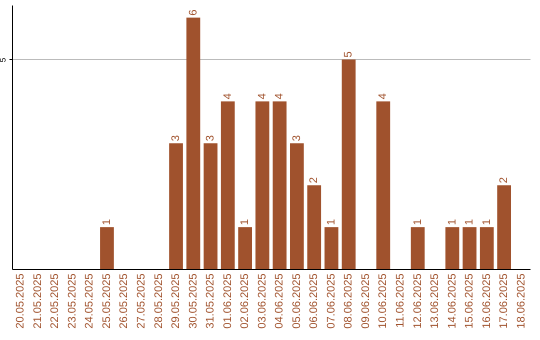 This screenshot has width=540, height=340. What do you see at coordinates (400, 301) in the screenshot?
I see `x-tick-label: 11.06.2025` at bounding box center [400, 301].